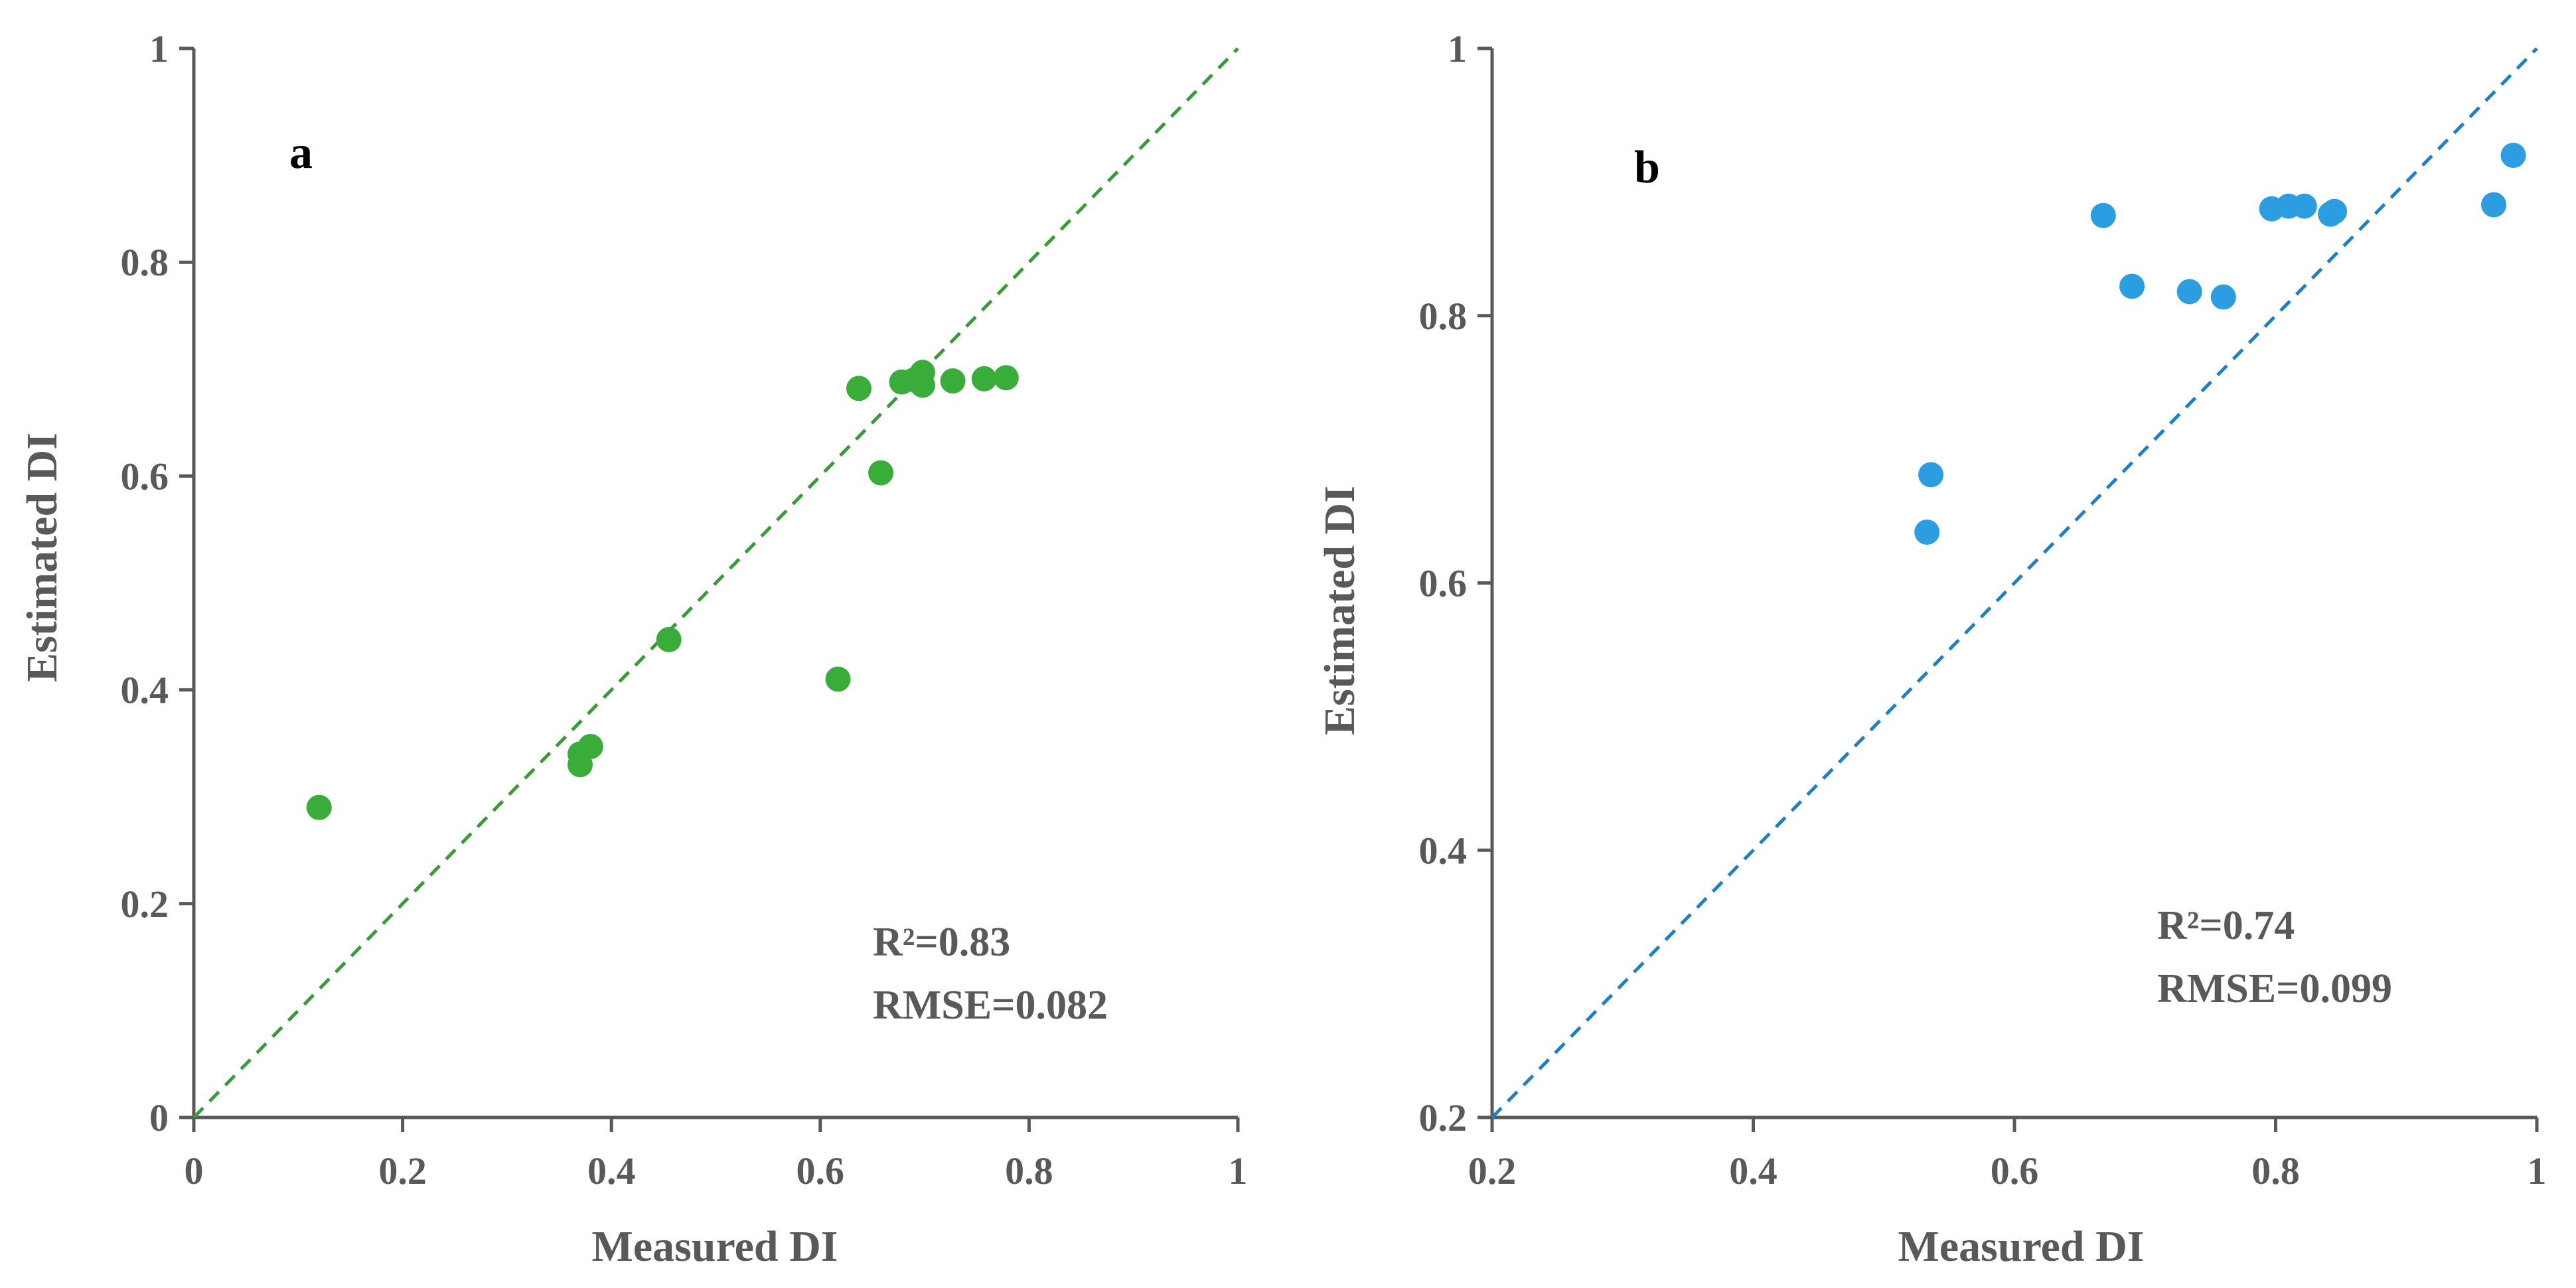 This screenshot has height=1288, width=2576. I want to click on panel-b-r2: R²=0.74, so click(2226, 926).